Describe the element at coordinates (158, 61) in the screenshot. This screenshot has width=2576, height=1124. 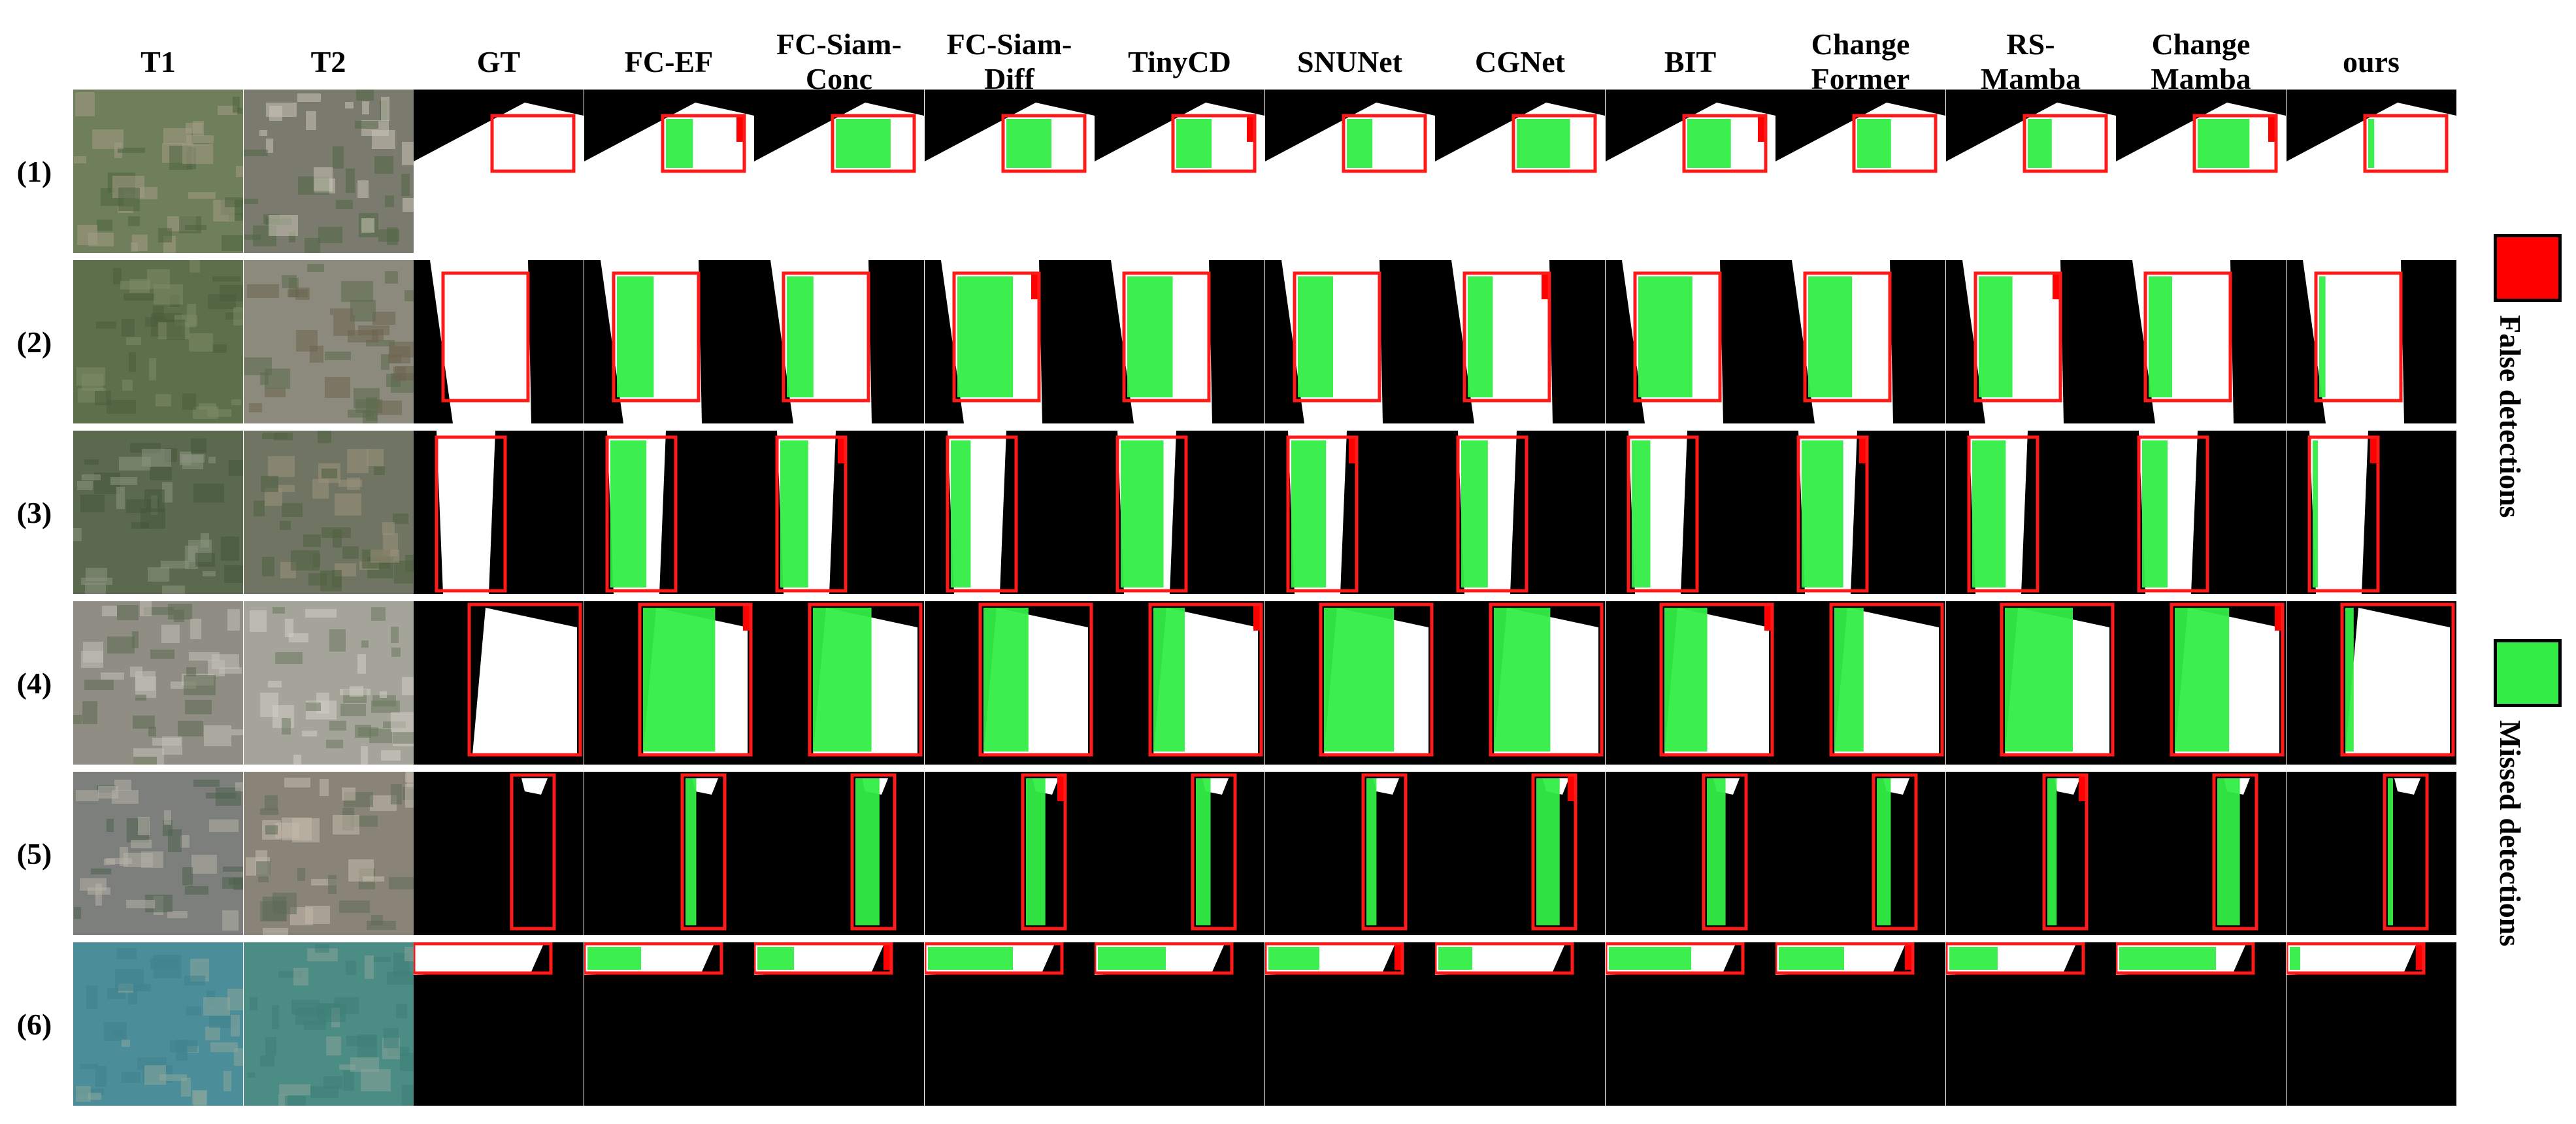
I see `column-header: T1` at that location.